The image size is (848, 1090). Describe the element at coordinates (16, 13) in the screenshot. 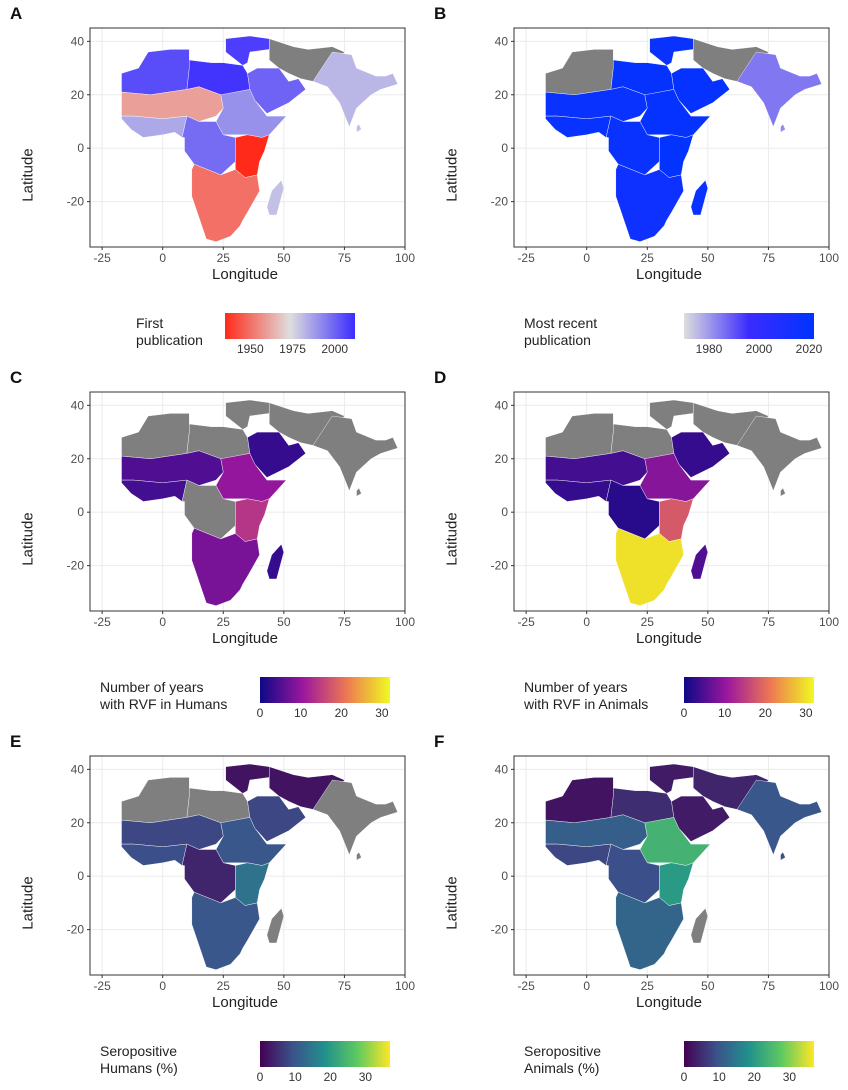

I see `panel-label: A` at that location.